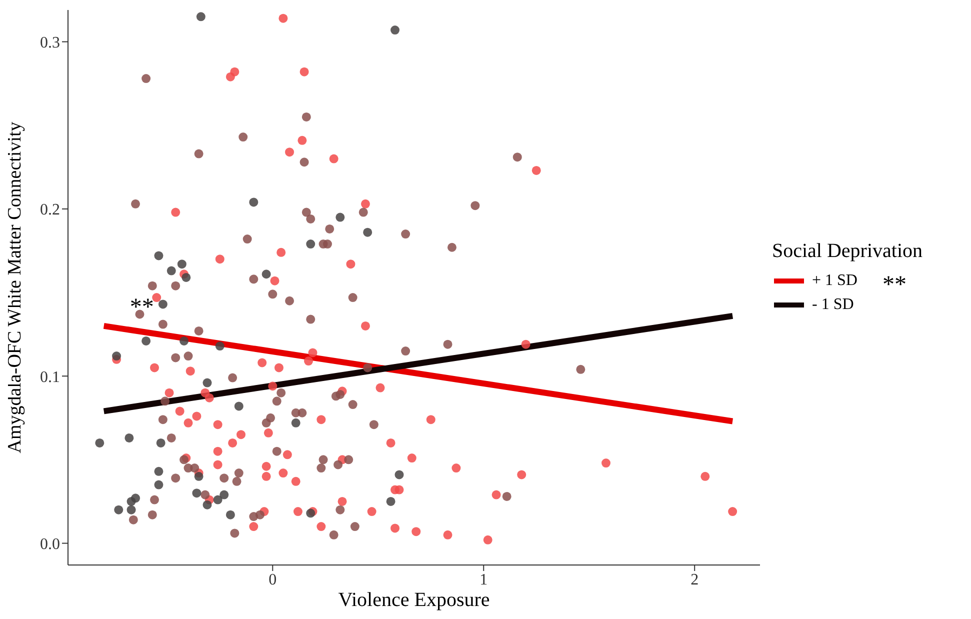  Describe the element at coordinates (272, 579) in the screenshot. I see `x-tick-label: 0` at that location.